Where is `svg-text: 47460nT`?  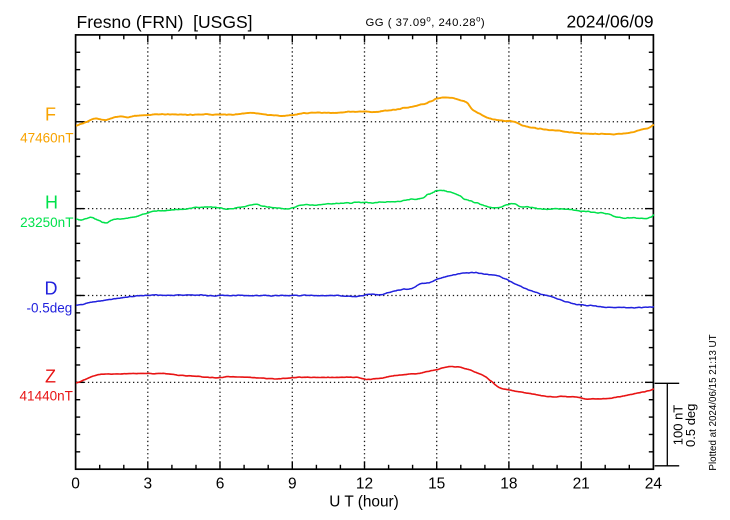
svg-text: 47460nT is located at coordinates (46, 137).